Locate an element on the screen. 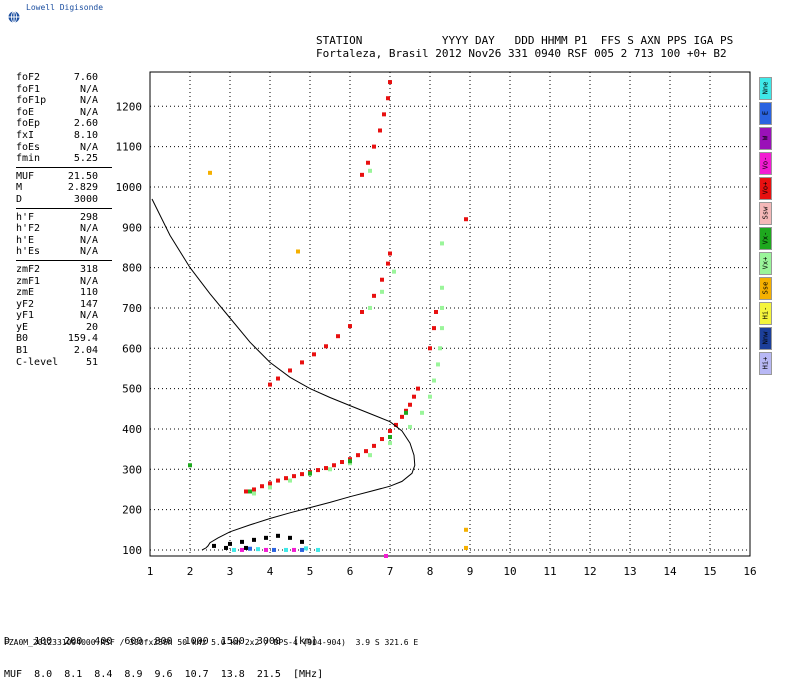 This screenshot has height=691, width=800. param-row: fxI 8.10 is located at coordinates (57, 136).